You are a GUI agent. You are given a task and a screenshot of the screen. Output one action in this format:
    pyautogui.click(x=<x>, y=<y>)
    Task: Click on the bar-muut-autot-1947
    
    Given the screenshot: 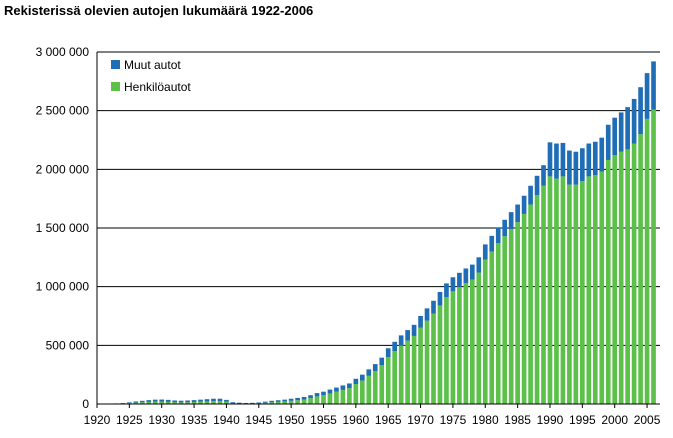 What is the action you would take?
    pyautogui.click(x=272, y=401)
    